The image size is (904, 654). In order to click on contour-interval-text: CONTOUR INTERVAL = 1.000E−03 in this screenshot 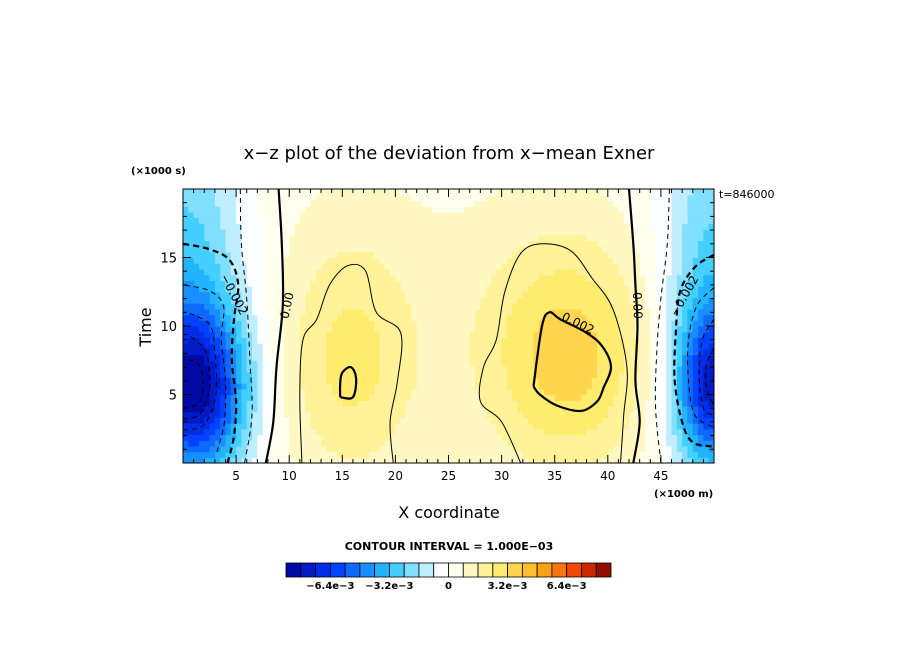, I will do `click(449, 546)`.